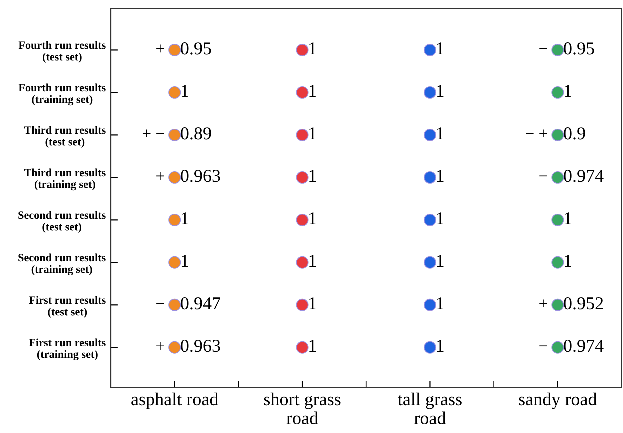  Describe the element at coordinates (67, 307) in the screenshot. I see `y-tick-label: First run results (test set)` at that location.